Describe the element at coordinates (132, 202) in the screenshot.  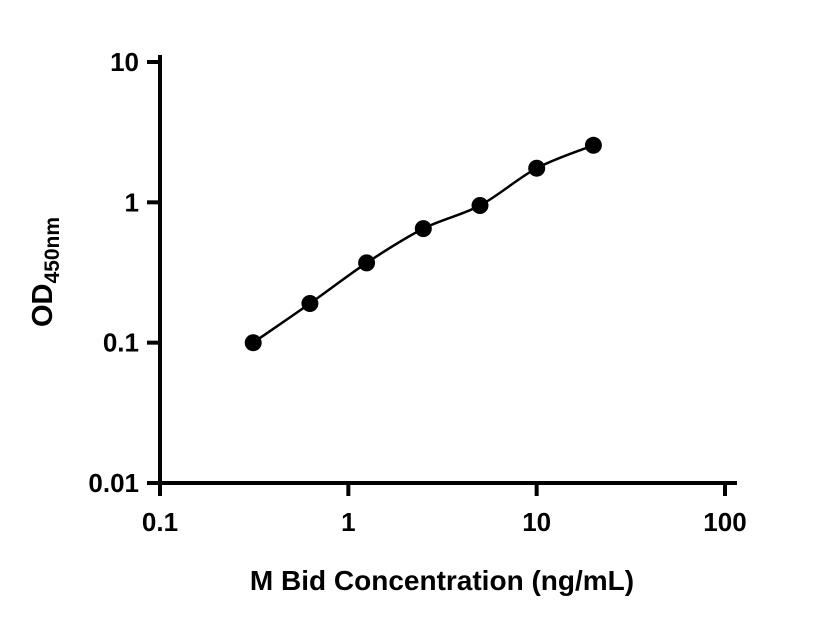
I see `y-axis-tick-label: 1` at that location.